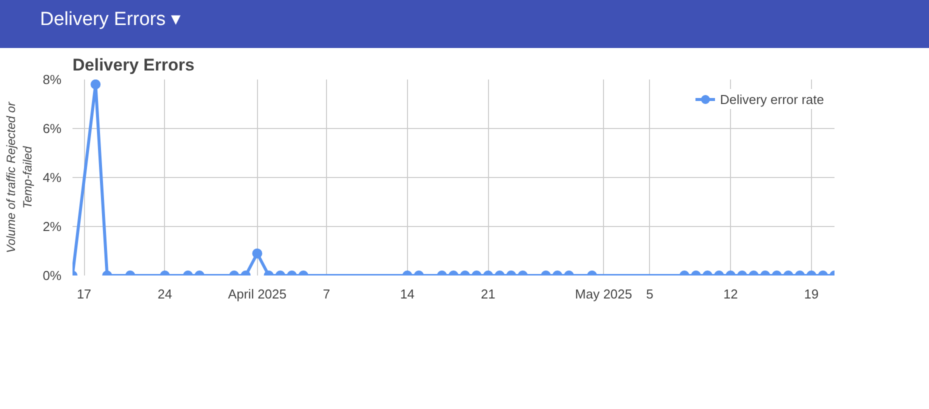 This screenshot has height=409, width=929. I want to click on x-tick-label: 19, so click(811, 294).